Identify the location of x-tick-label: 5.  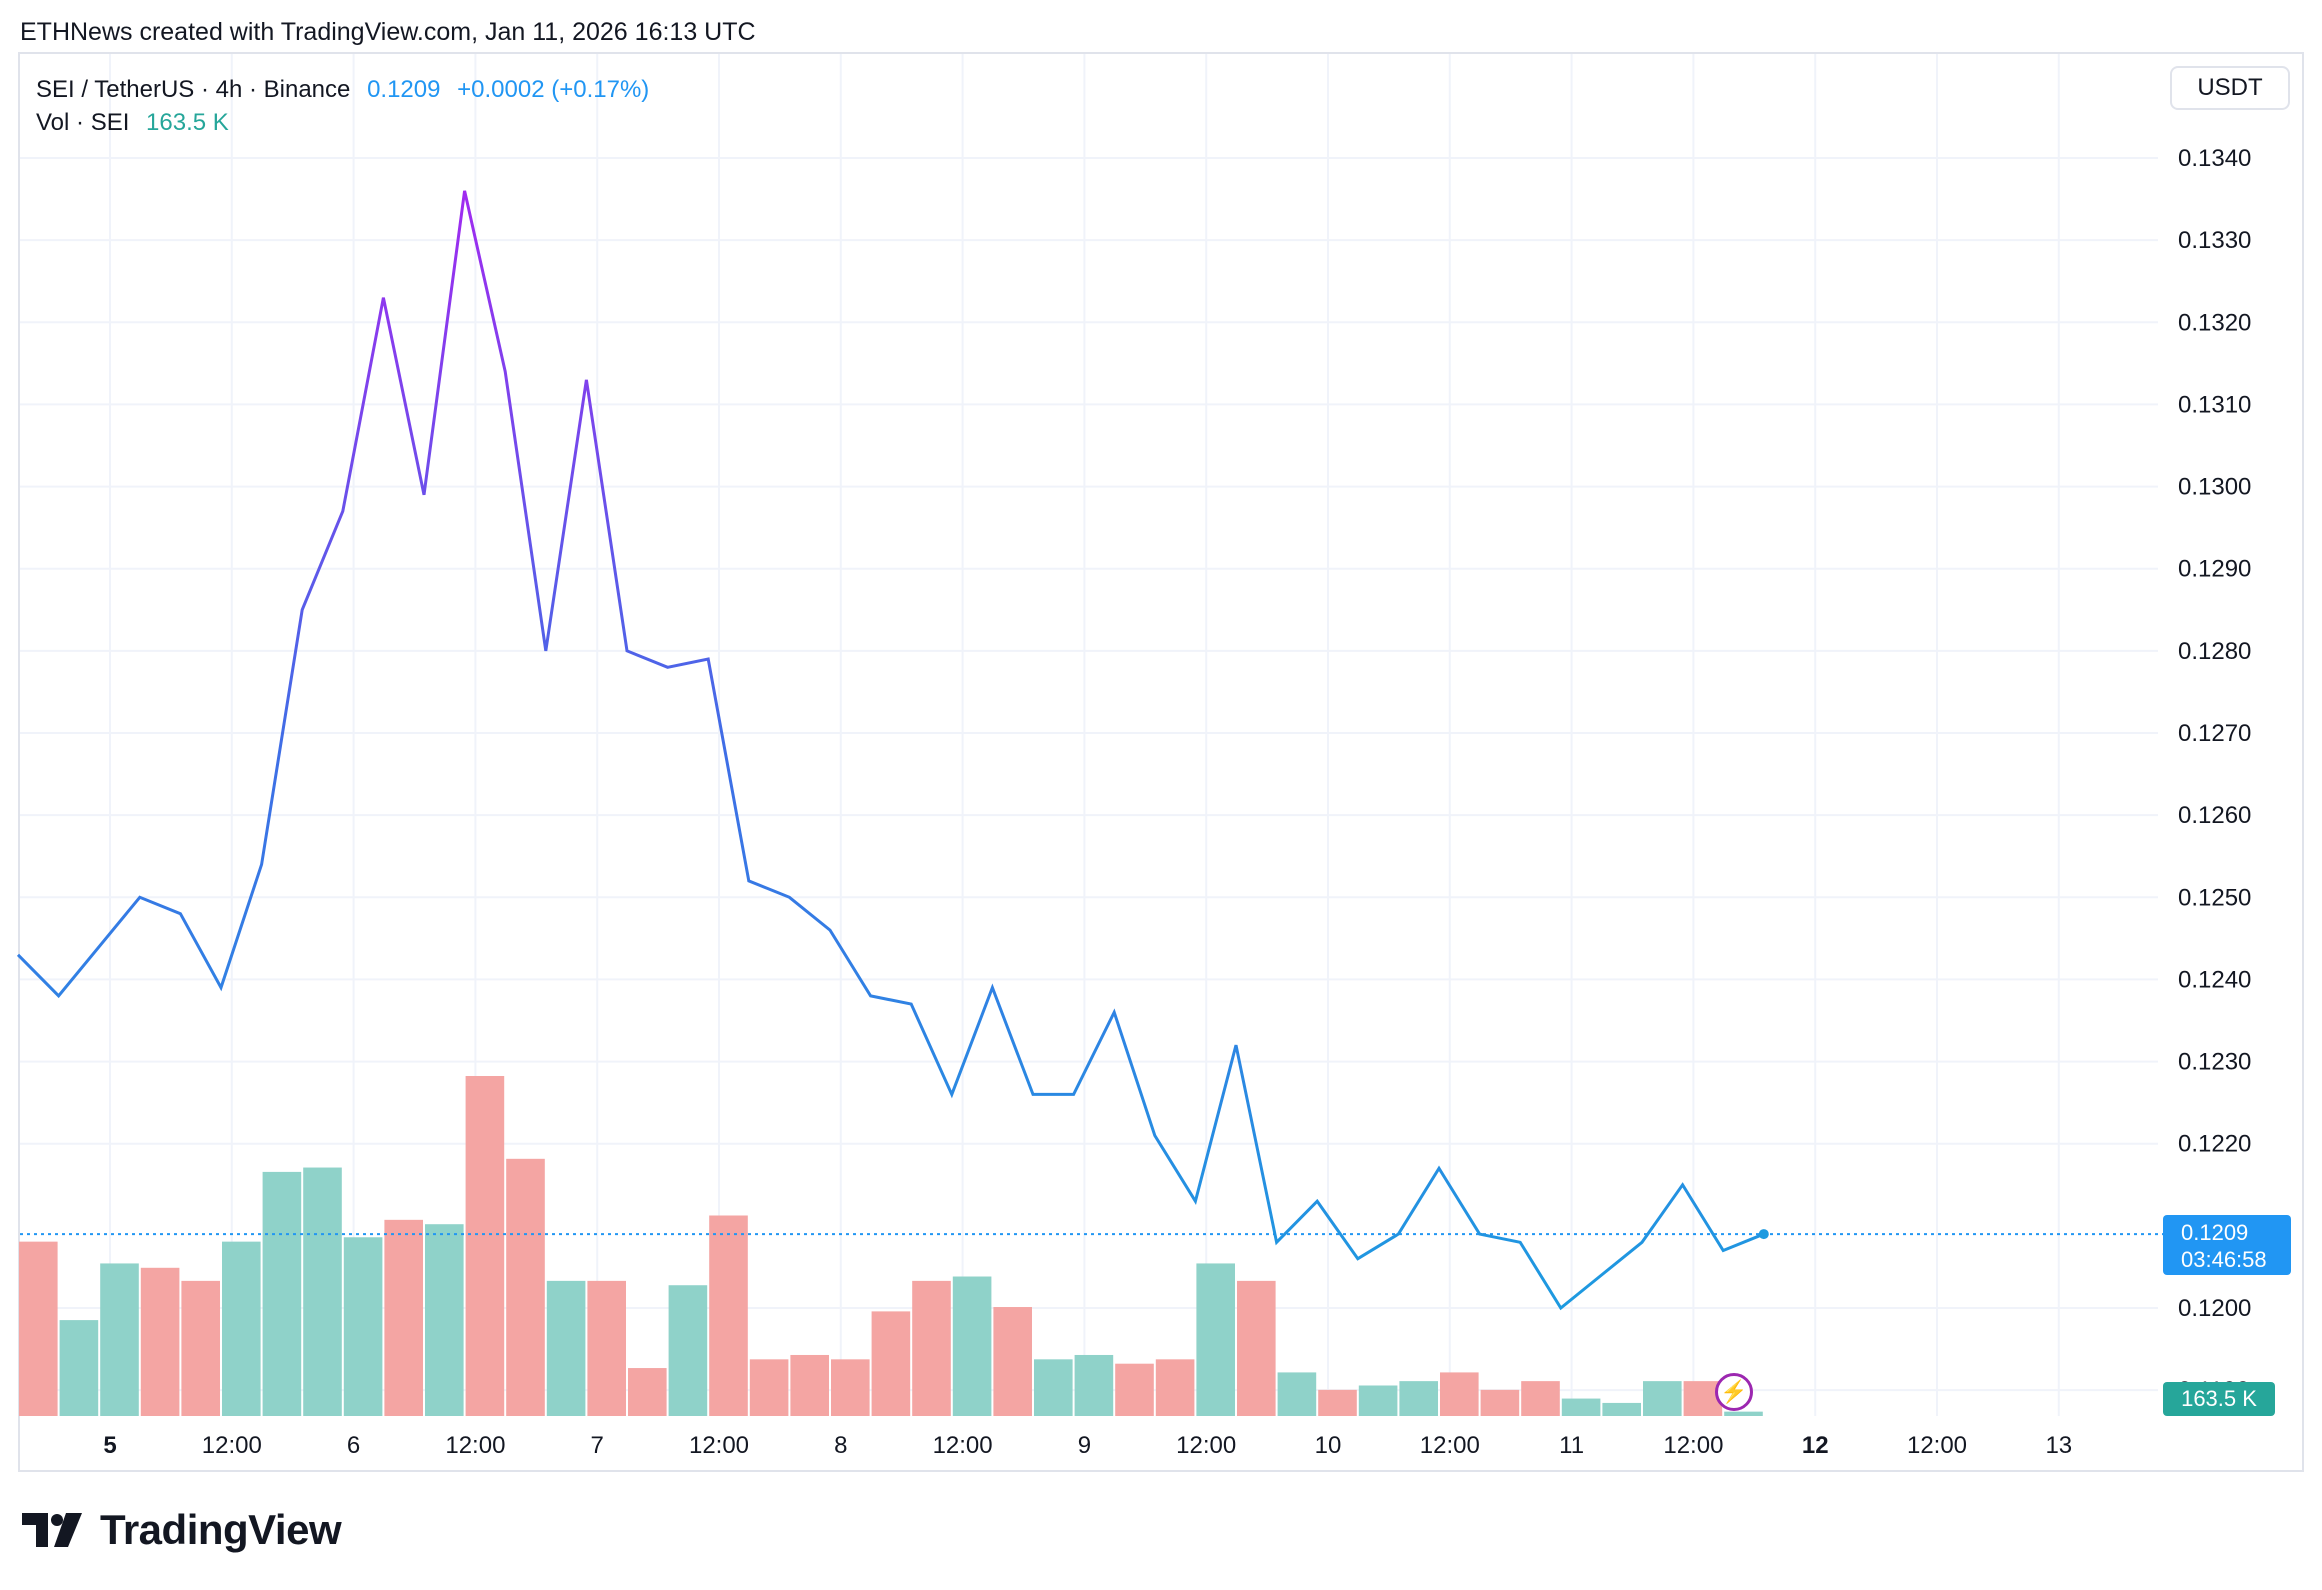
(109, 1445).